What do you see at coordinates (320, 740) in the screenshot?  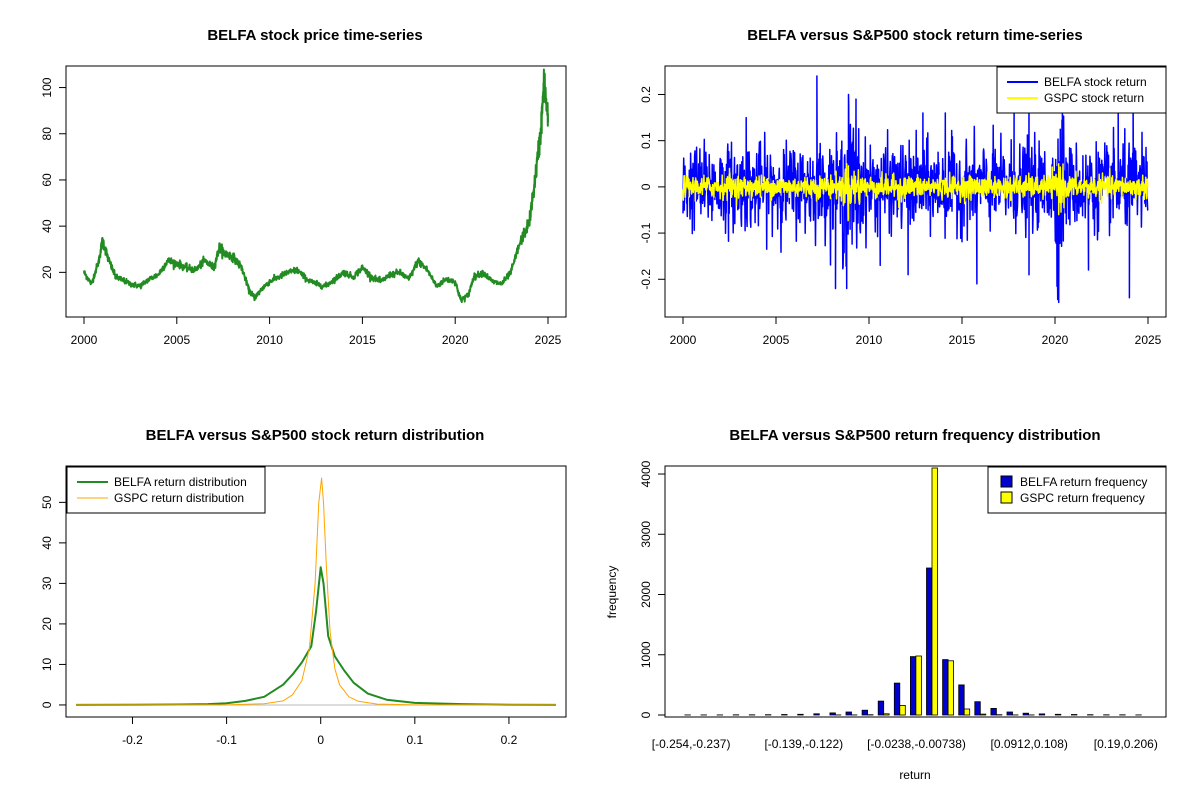 I see `x-tick-label: 0` at bounding box center [320, 740].